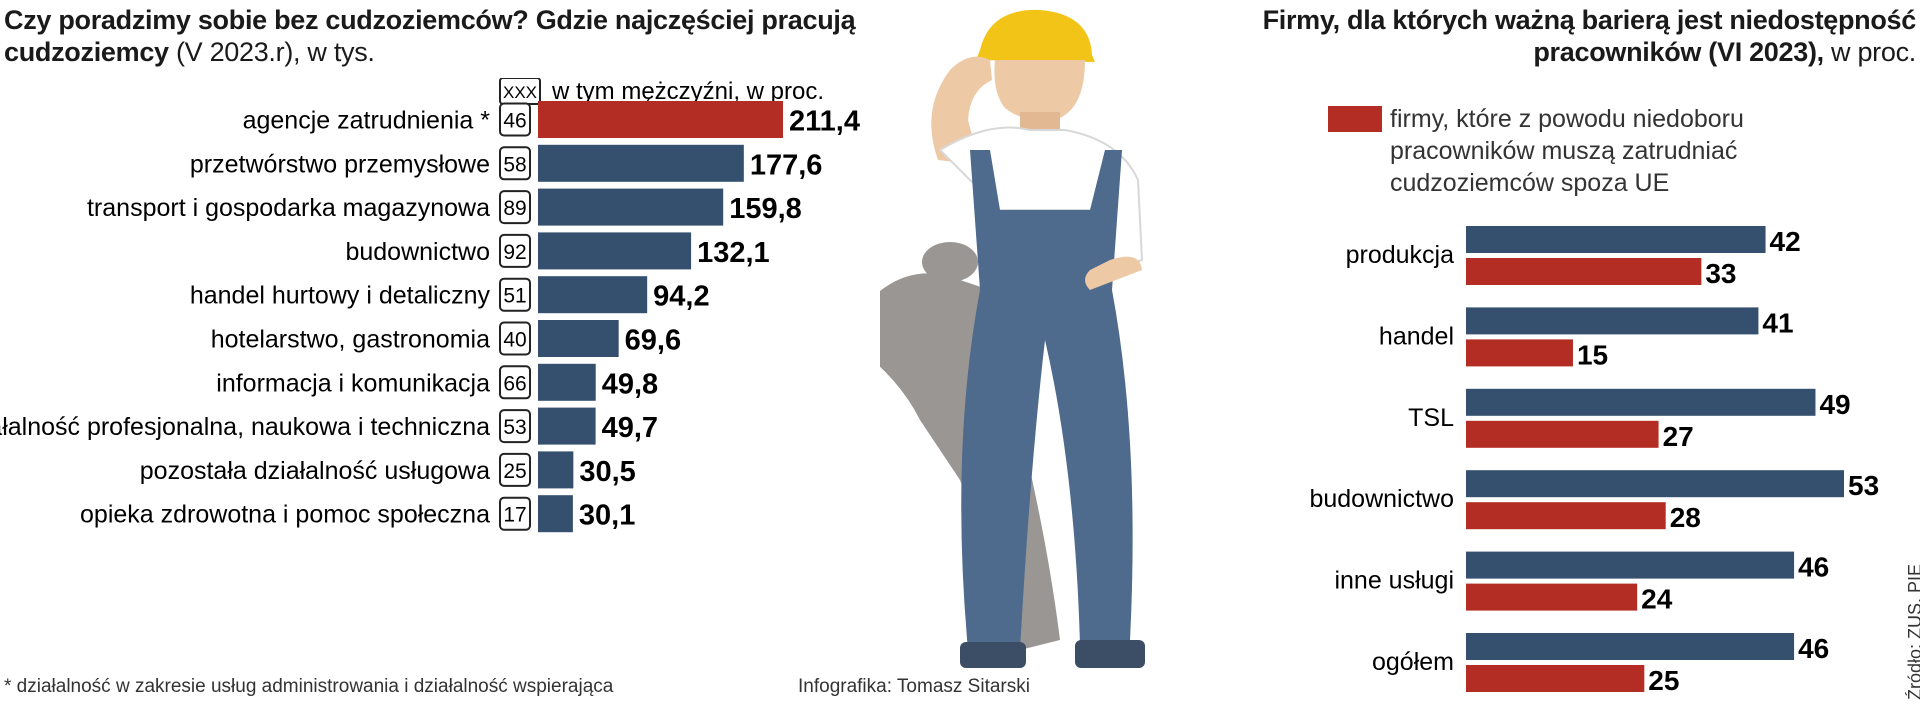  Describe the element at coordinates (340, 164) in the screenshot. I see `category-label: przetwórstwo przemysłowe` at that location.